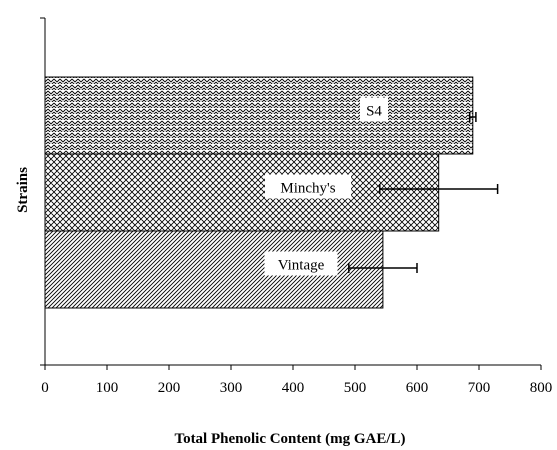 The image size is (557, 450). Describe the element at coordinates (231, 388) in the screenshot. I see `x-tick-label: 300` at that location.